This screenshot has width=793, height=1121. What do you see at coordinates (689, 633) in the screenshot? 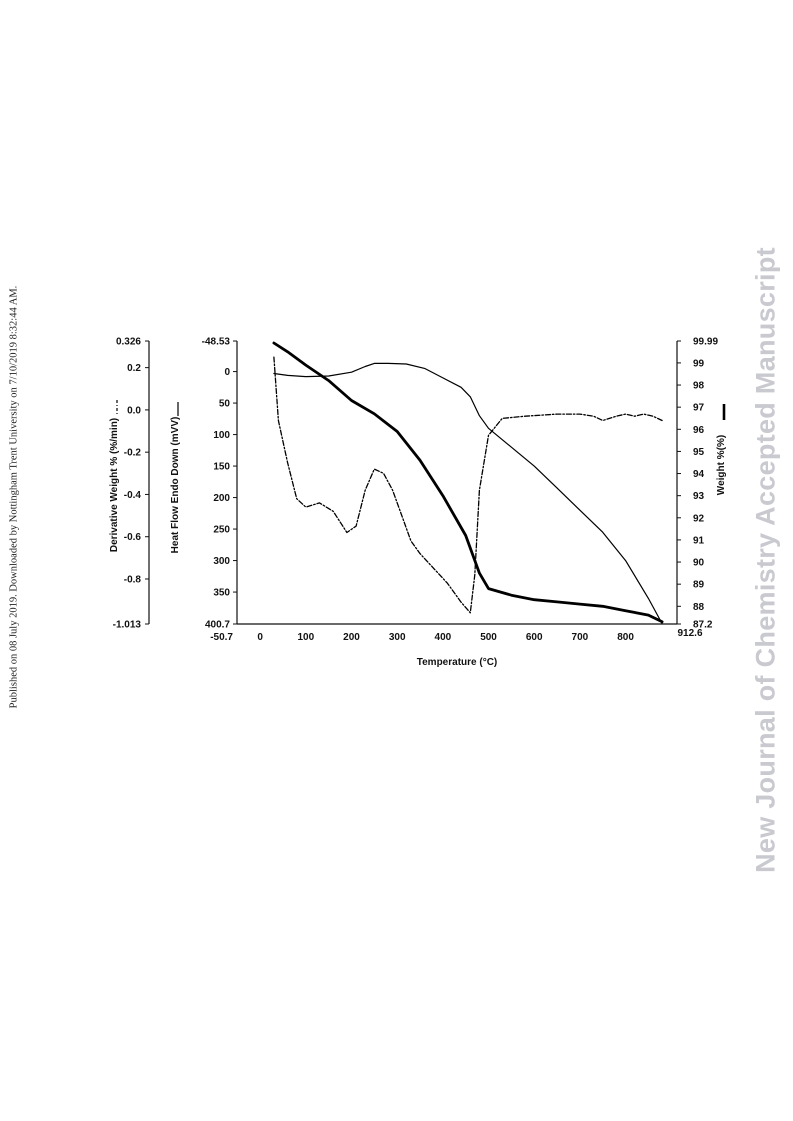
I see `x-tick-label: 912.6` at bounding box center [689, 633].